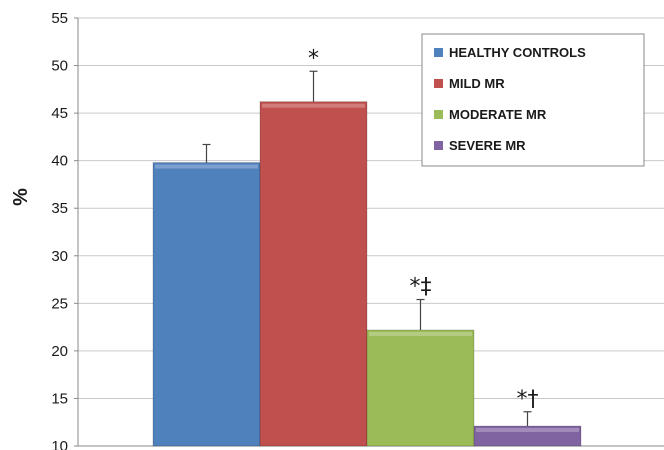  What do you see at coordinates (59, 66) in the screenshot?
I see `y-tick-label: 50` at bounding box center [59, 66].